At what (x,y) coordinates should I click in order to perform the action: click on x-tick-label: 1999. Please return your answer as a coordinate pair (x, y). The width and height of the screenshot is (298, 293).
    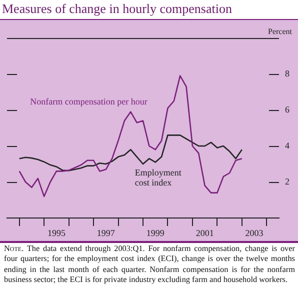
    Looking at the image, I should click on (155, 233).